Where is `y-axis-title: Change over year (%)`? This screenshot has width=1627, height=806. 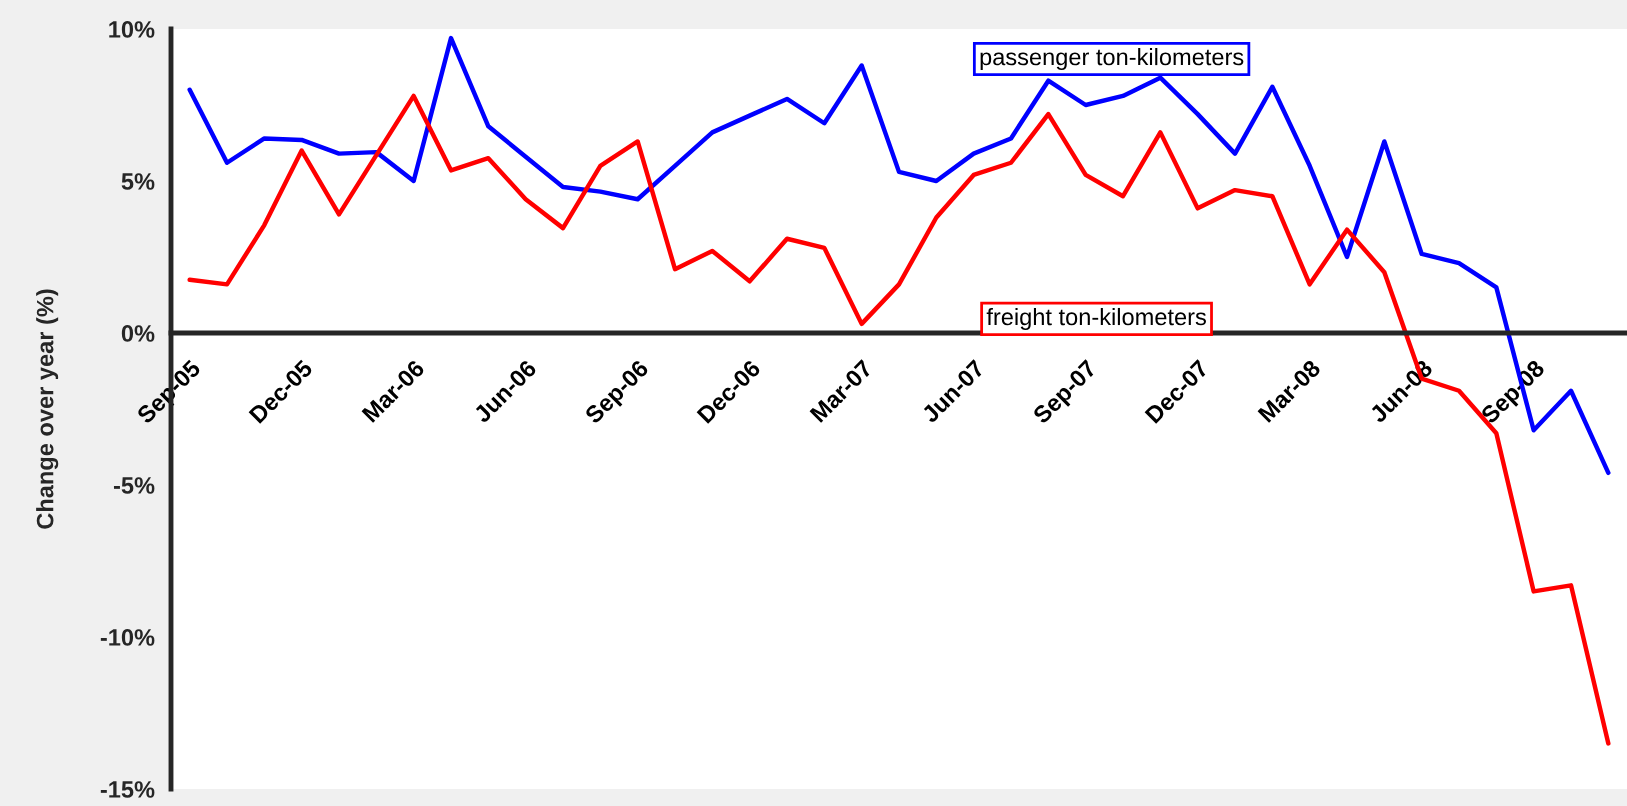
y-axis-title: Change over year (%) is located at coordinates (47, 409).